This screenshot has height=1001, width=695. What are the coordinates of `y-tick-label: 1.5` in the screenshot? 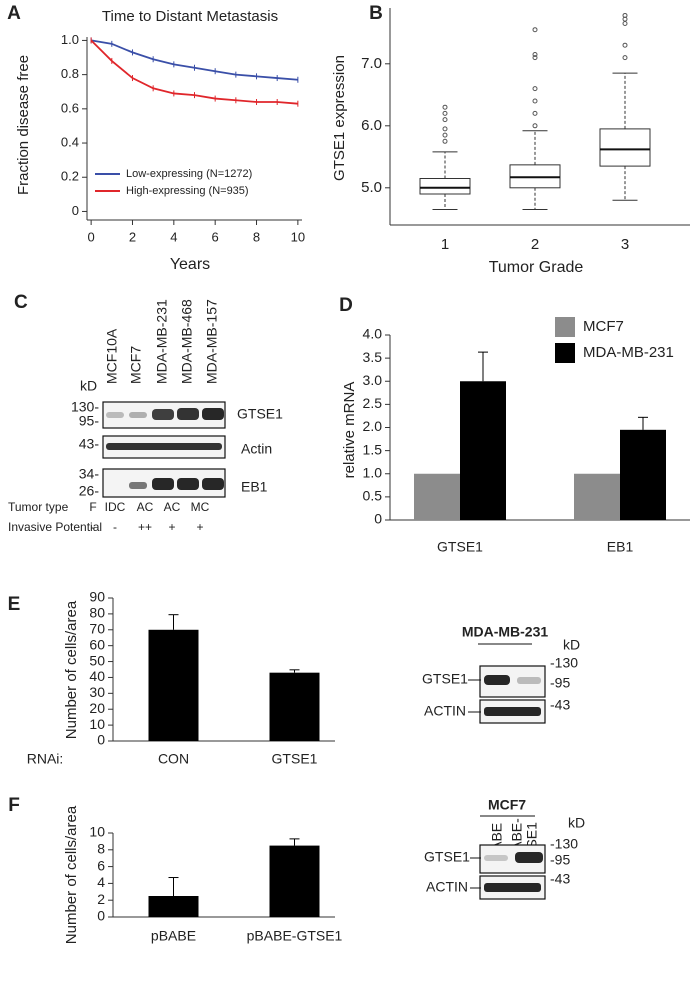 It's located at (373, 449).